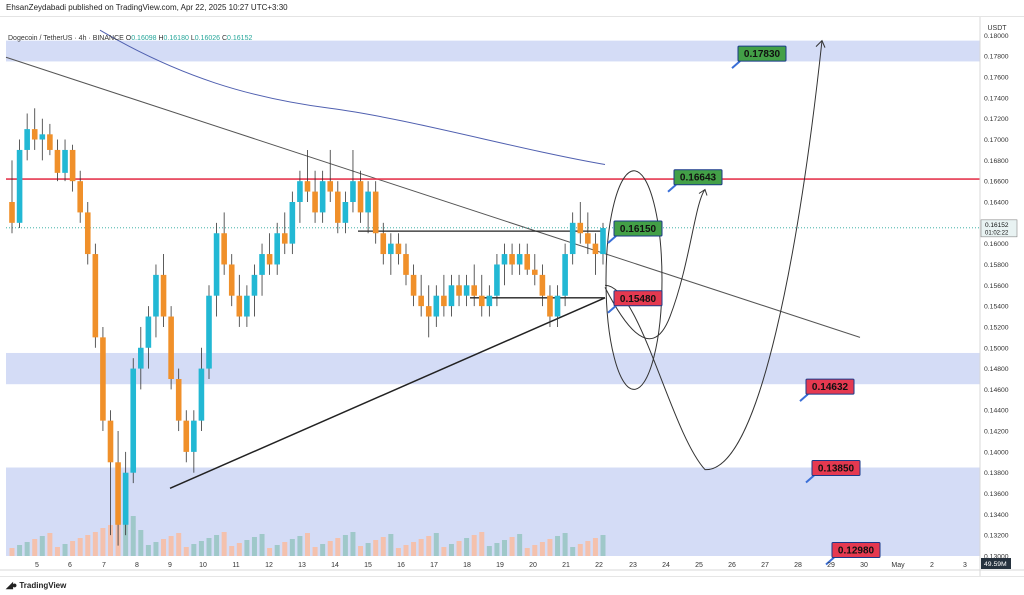 This screenshot has width=1024, height=595. What do you see at coordinates (996, 286) in the screenshot?
I see `price-tick-label: 0.15600` at bounding box center [996, 286].